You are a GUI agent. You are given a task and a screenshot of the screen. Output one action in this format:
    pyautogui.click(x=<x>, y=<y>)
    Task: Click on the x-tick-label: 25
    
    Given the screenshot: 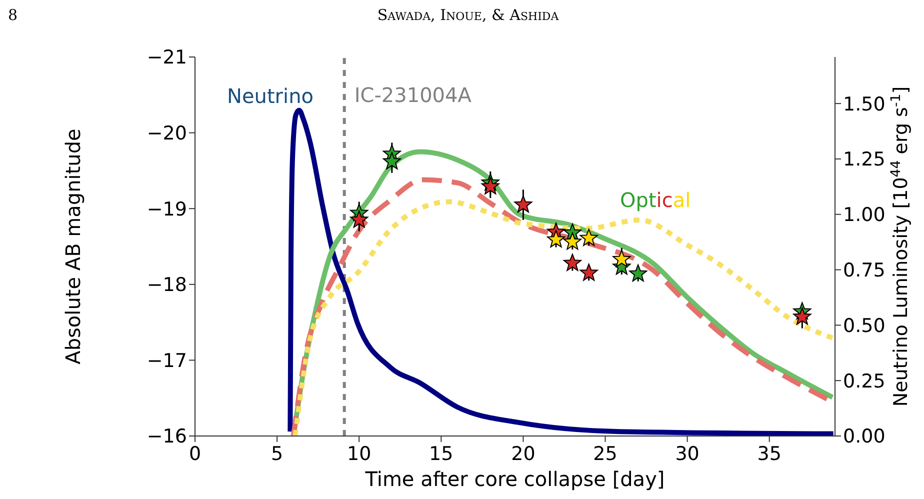 What is the action you would take?
    pyautogui.click(x=605, y=454)
    